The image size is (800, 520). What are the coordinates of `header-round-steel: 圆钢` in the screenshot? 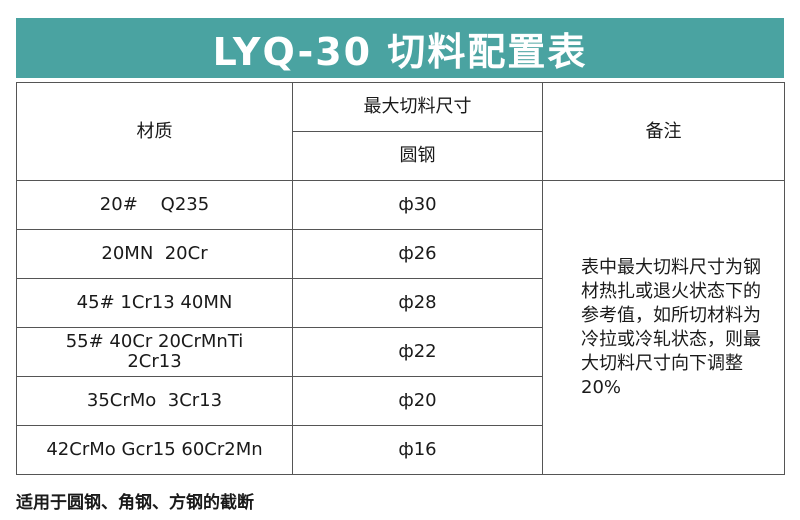 It's located at (417, 156).